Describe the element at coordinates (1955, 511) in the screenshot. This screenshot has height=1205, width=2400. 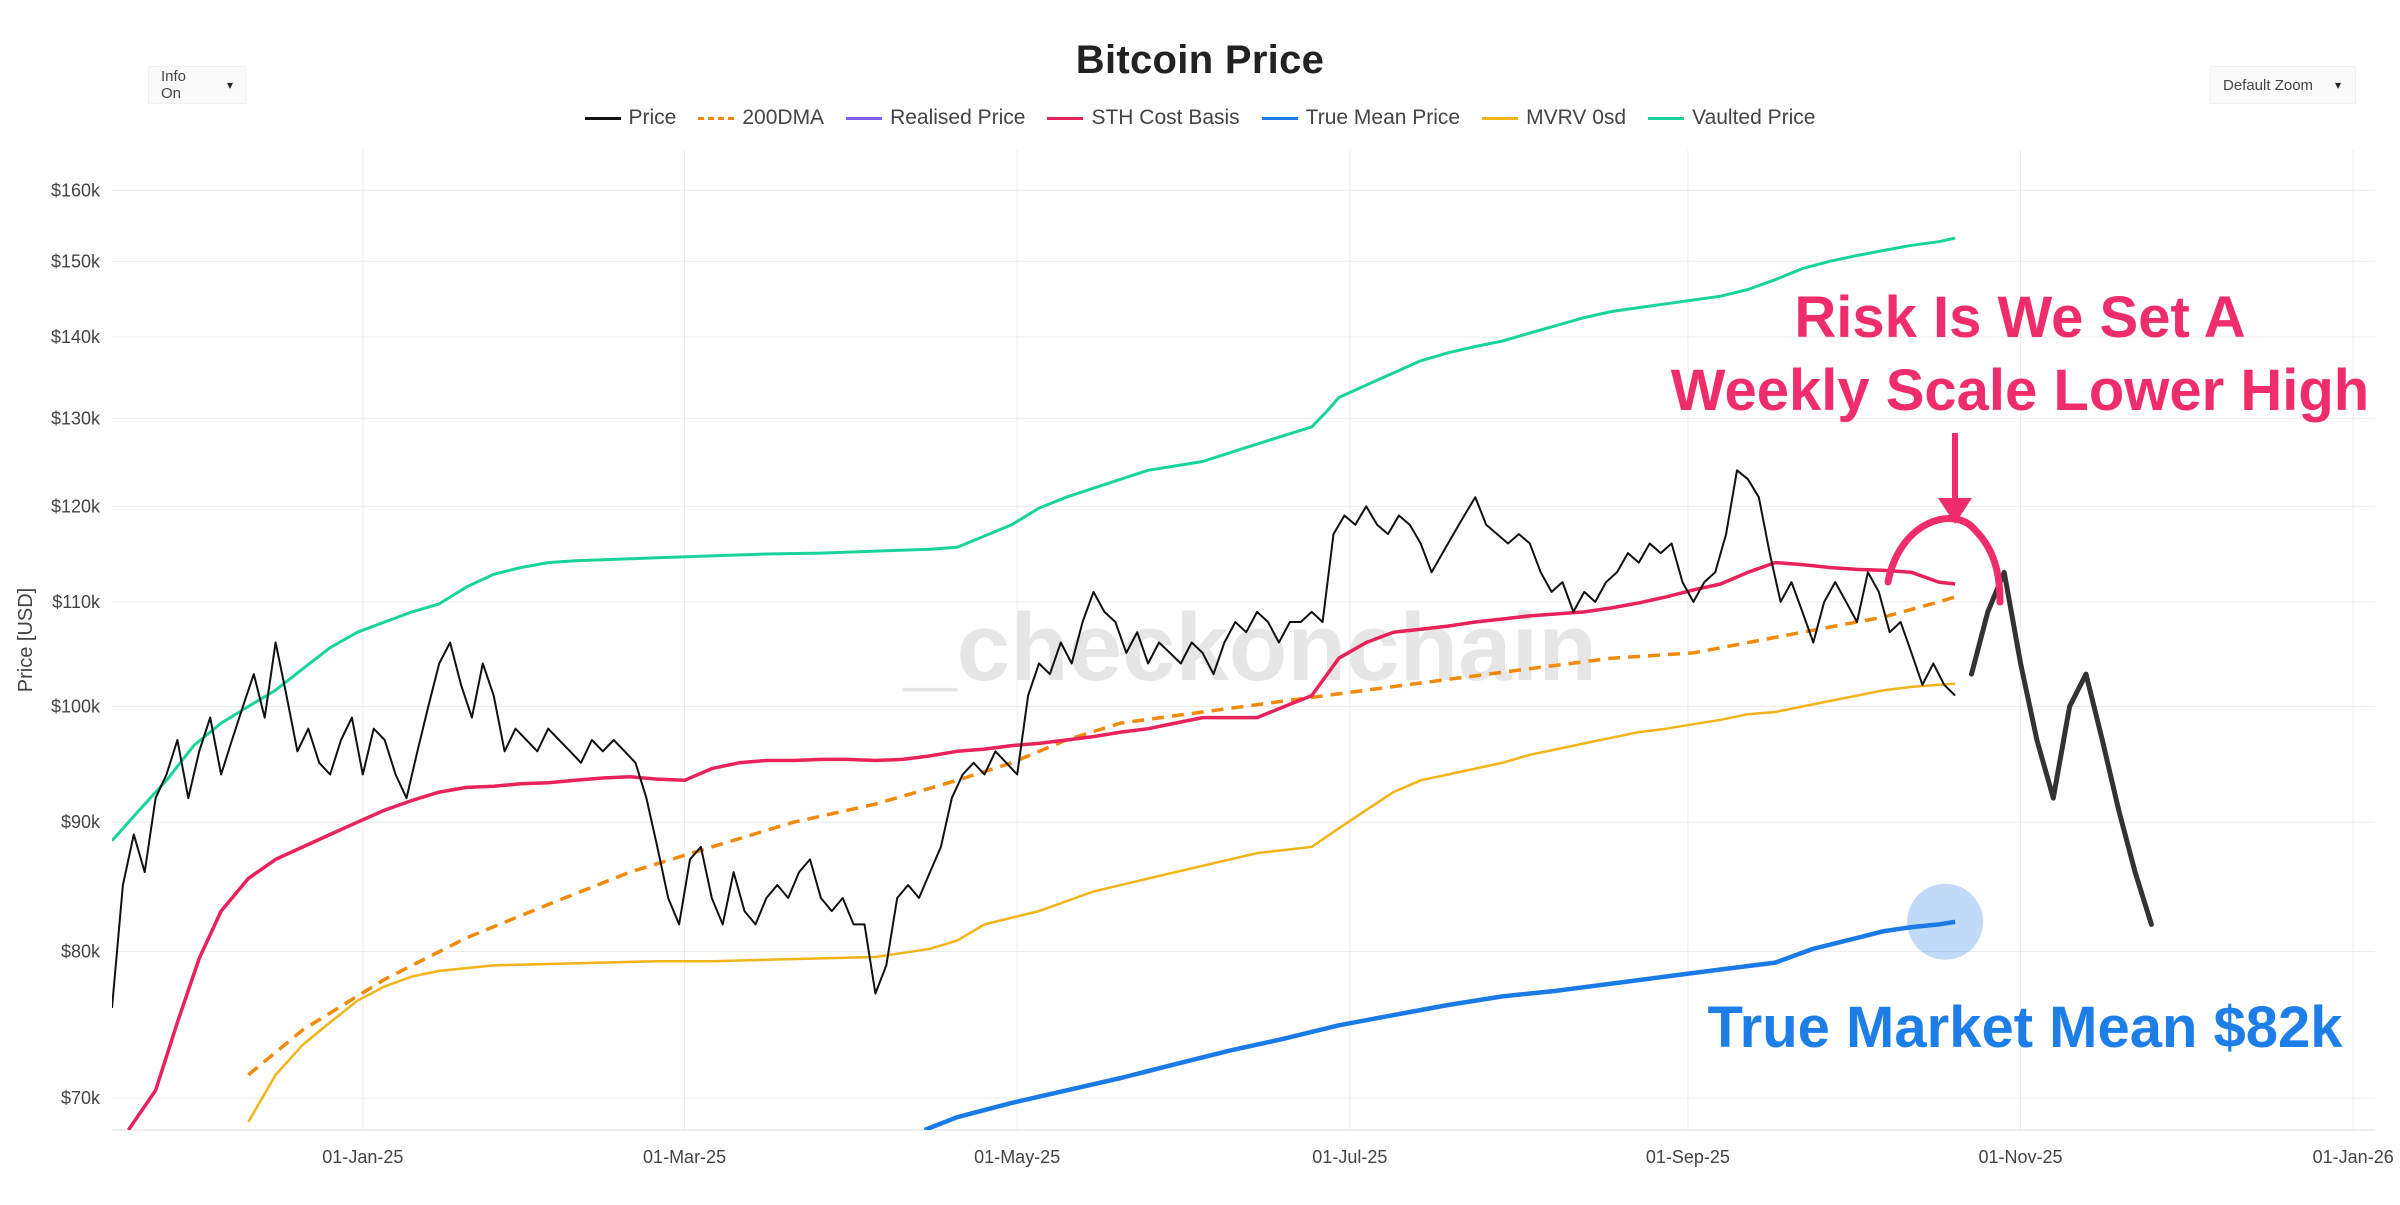
I see `arrow-down-icon` at that location.